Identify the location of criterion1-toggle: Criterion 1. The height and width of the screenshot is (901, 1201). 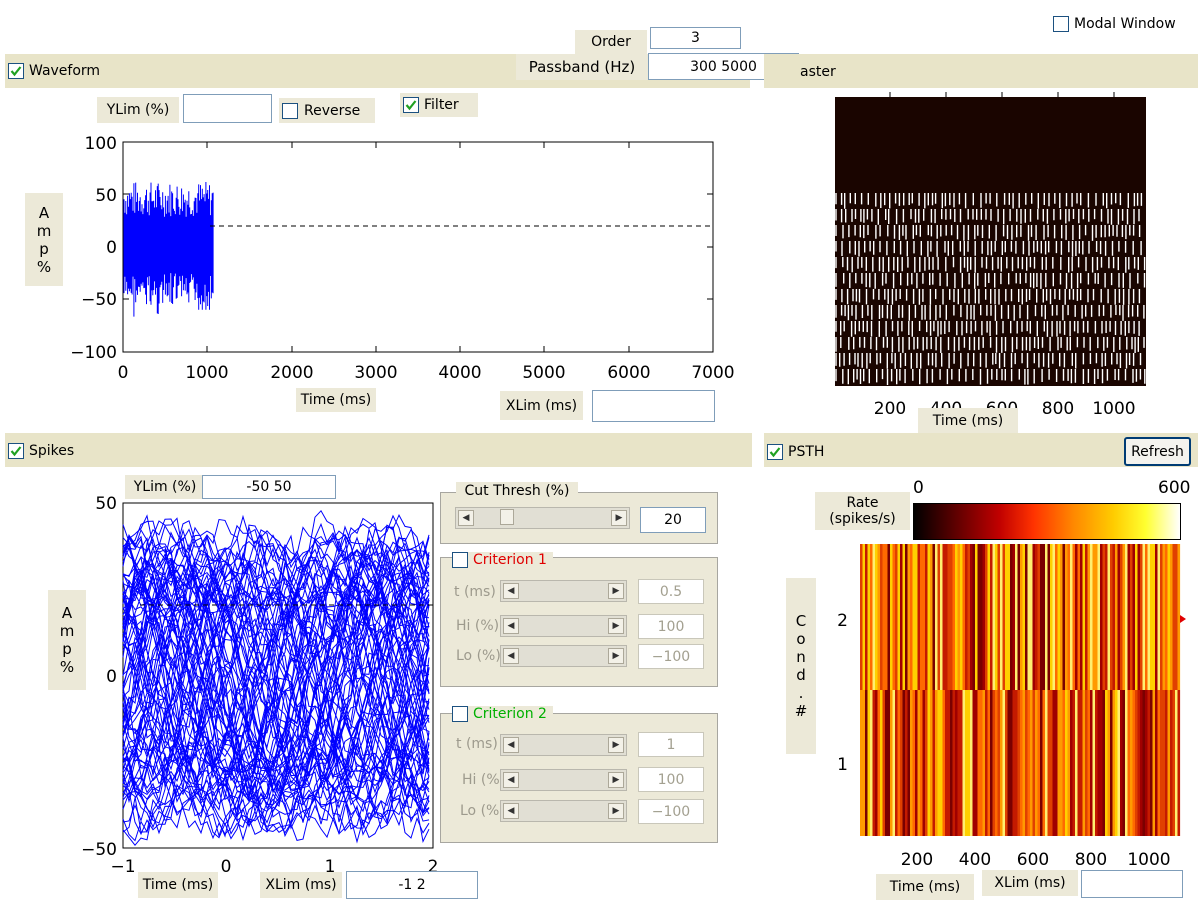
(502, 560).